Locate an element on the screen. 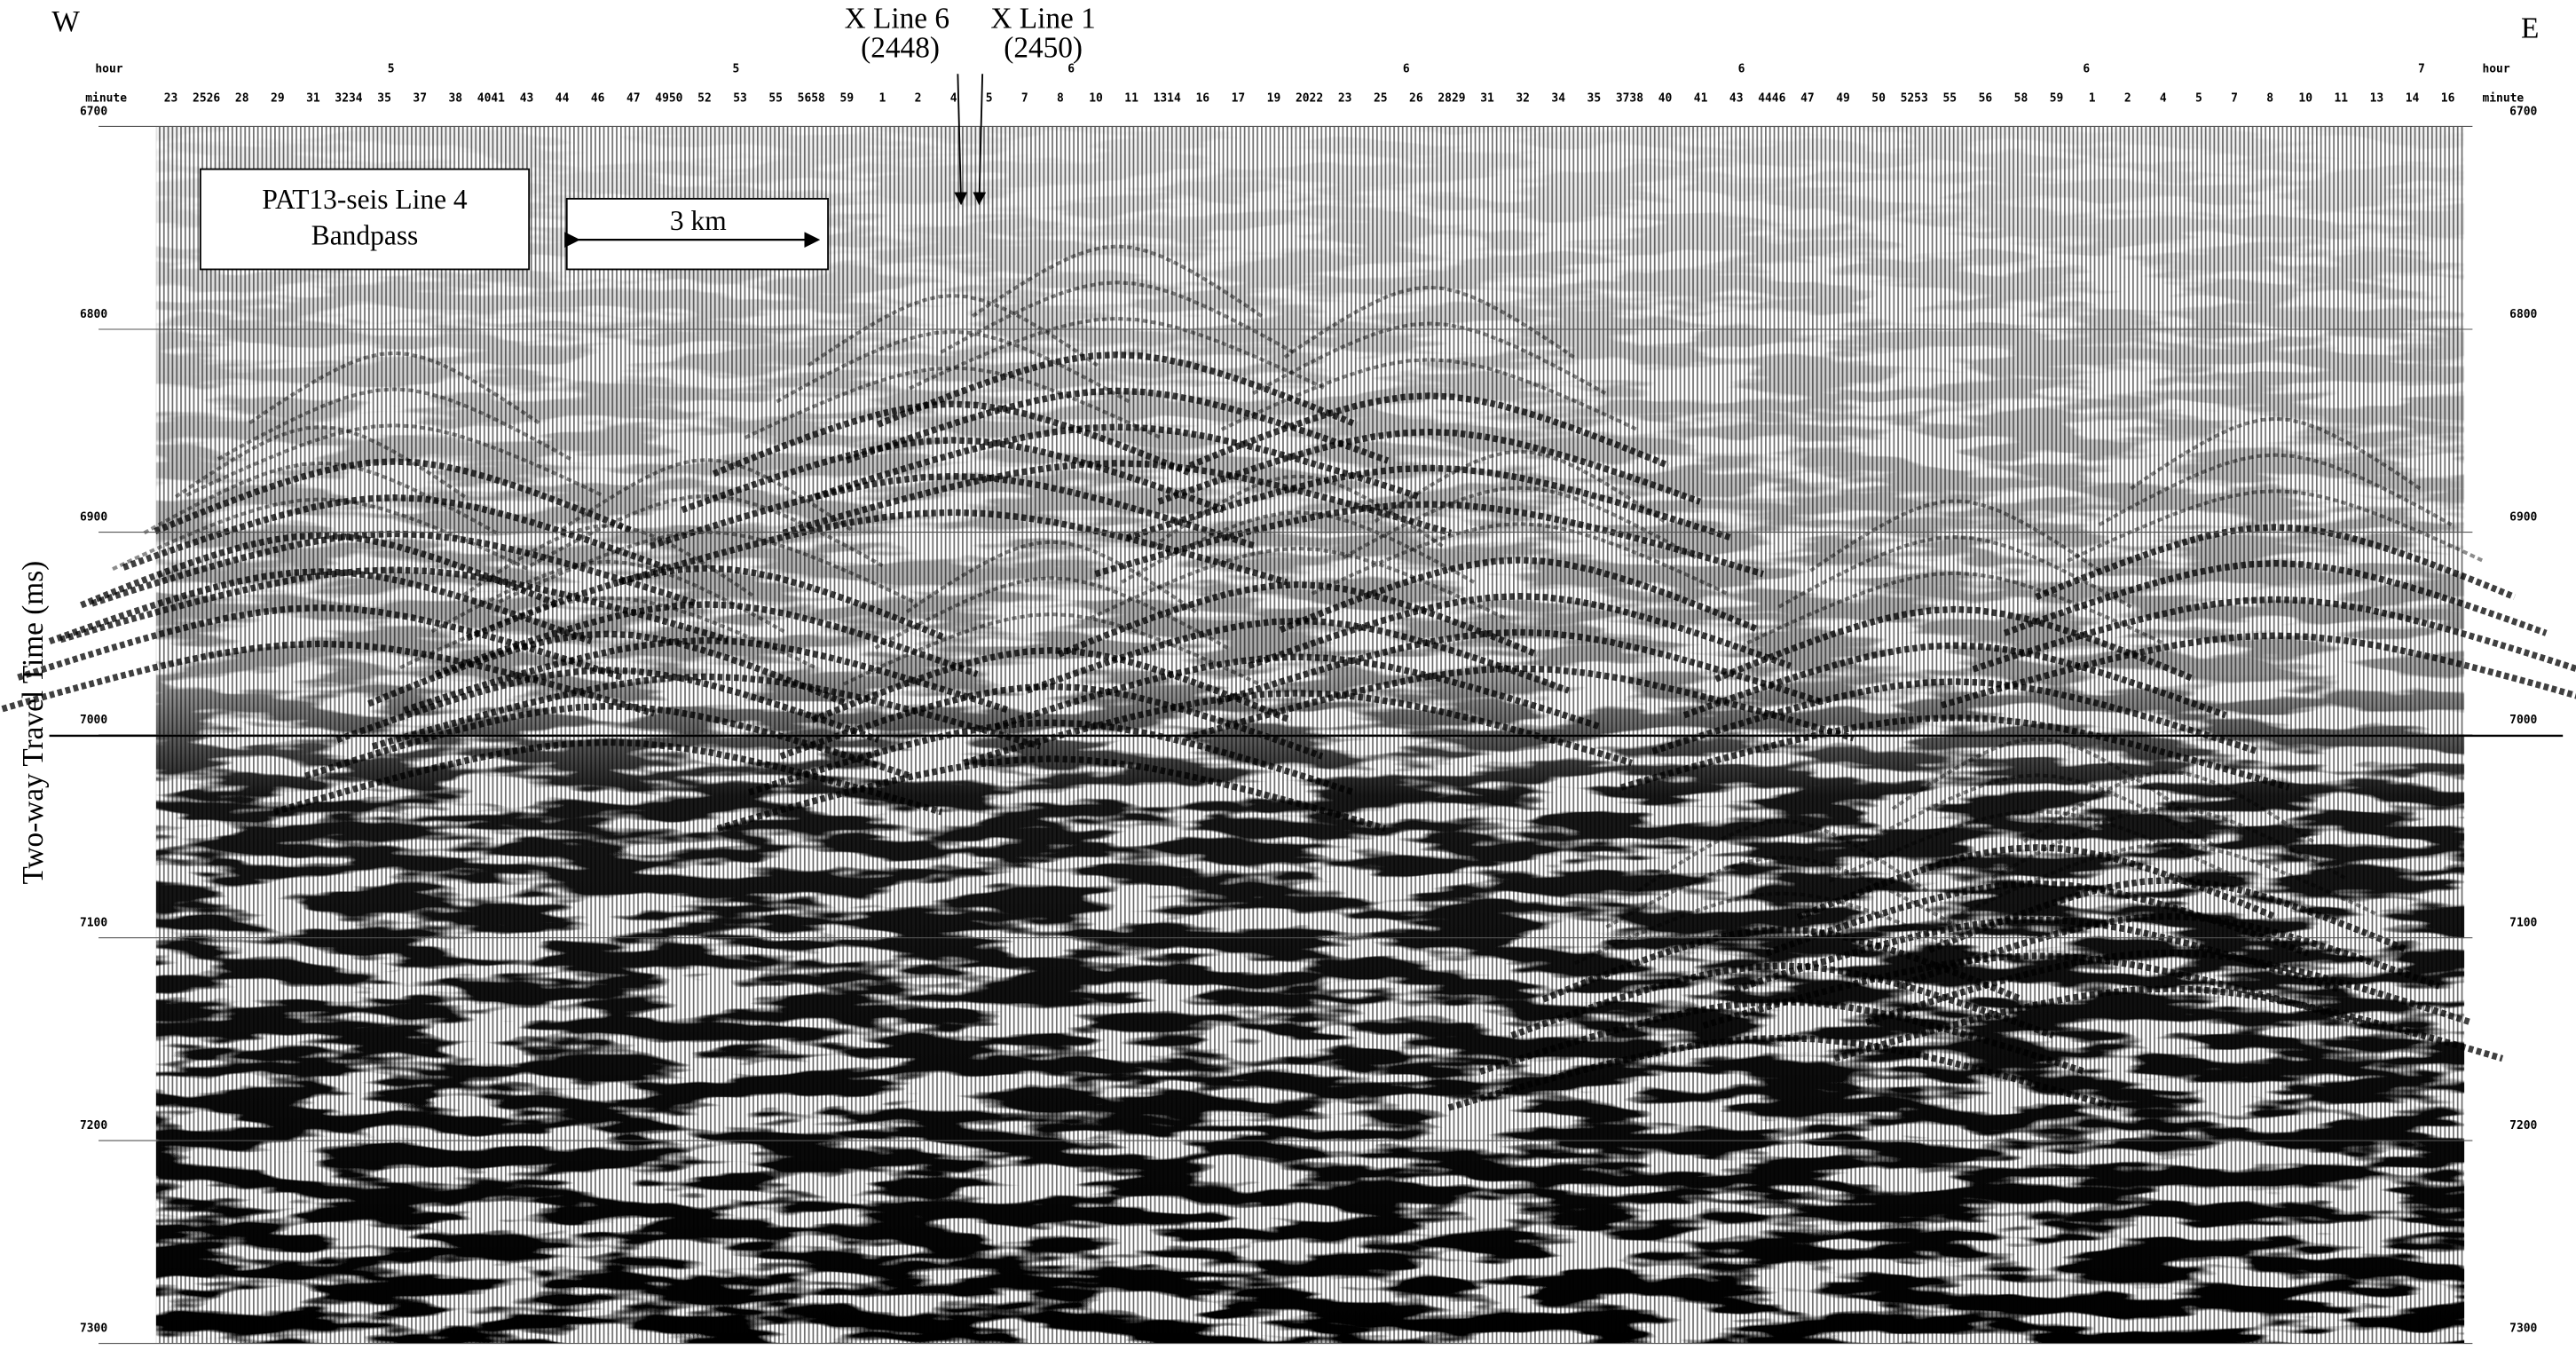  minute-label: 40 is located at coordinates (1666, 99).